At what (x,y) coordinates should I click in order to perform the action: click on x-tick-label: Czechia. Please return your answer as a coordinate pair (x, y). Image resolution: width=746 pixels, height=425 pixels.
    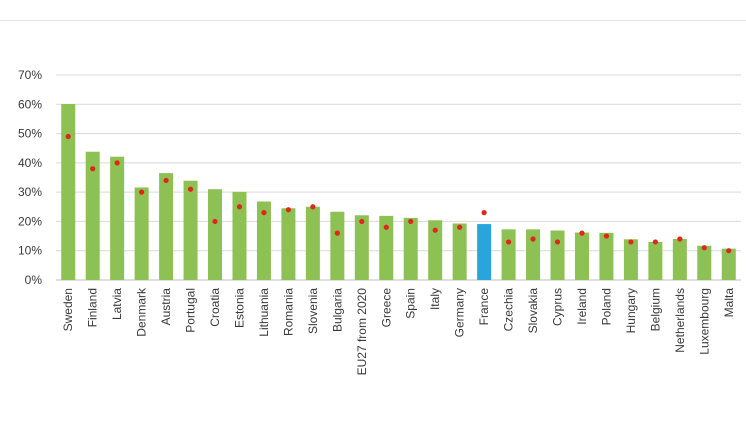
    Looking at the image, I should click on (509, 310).